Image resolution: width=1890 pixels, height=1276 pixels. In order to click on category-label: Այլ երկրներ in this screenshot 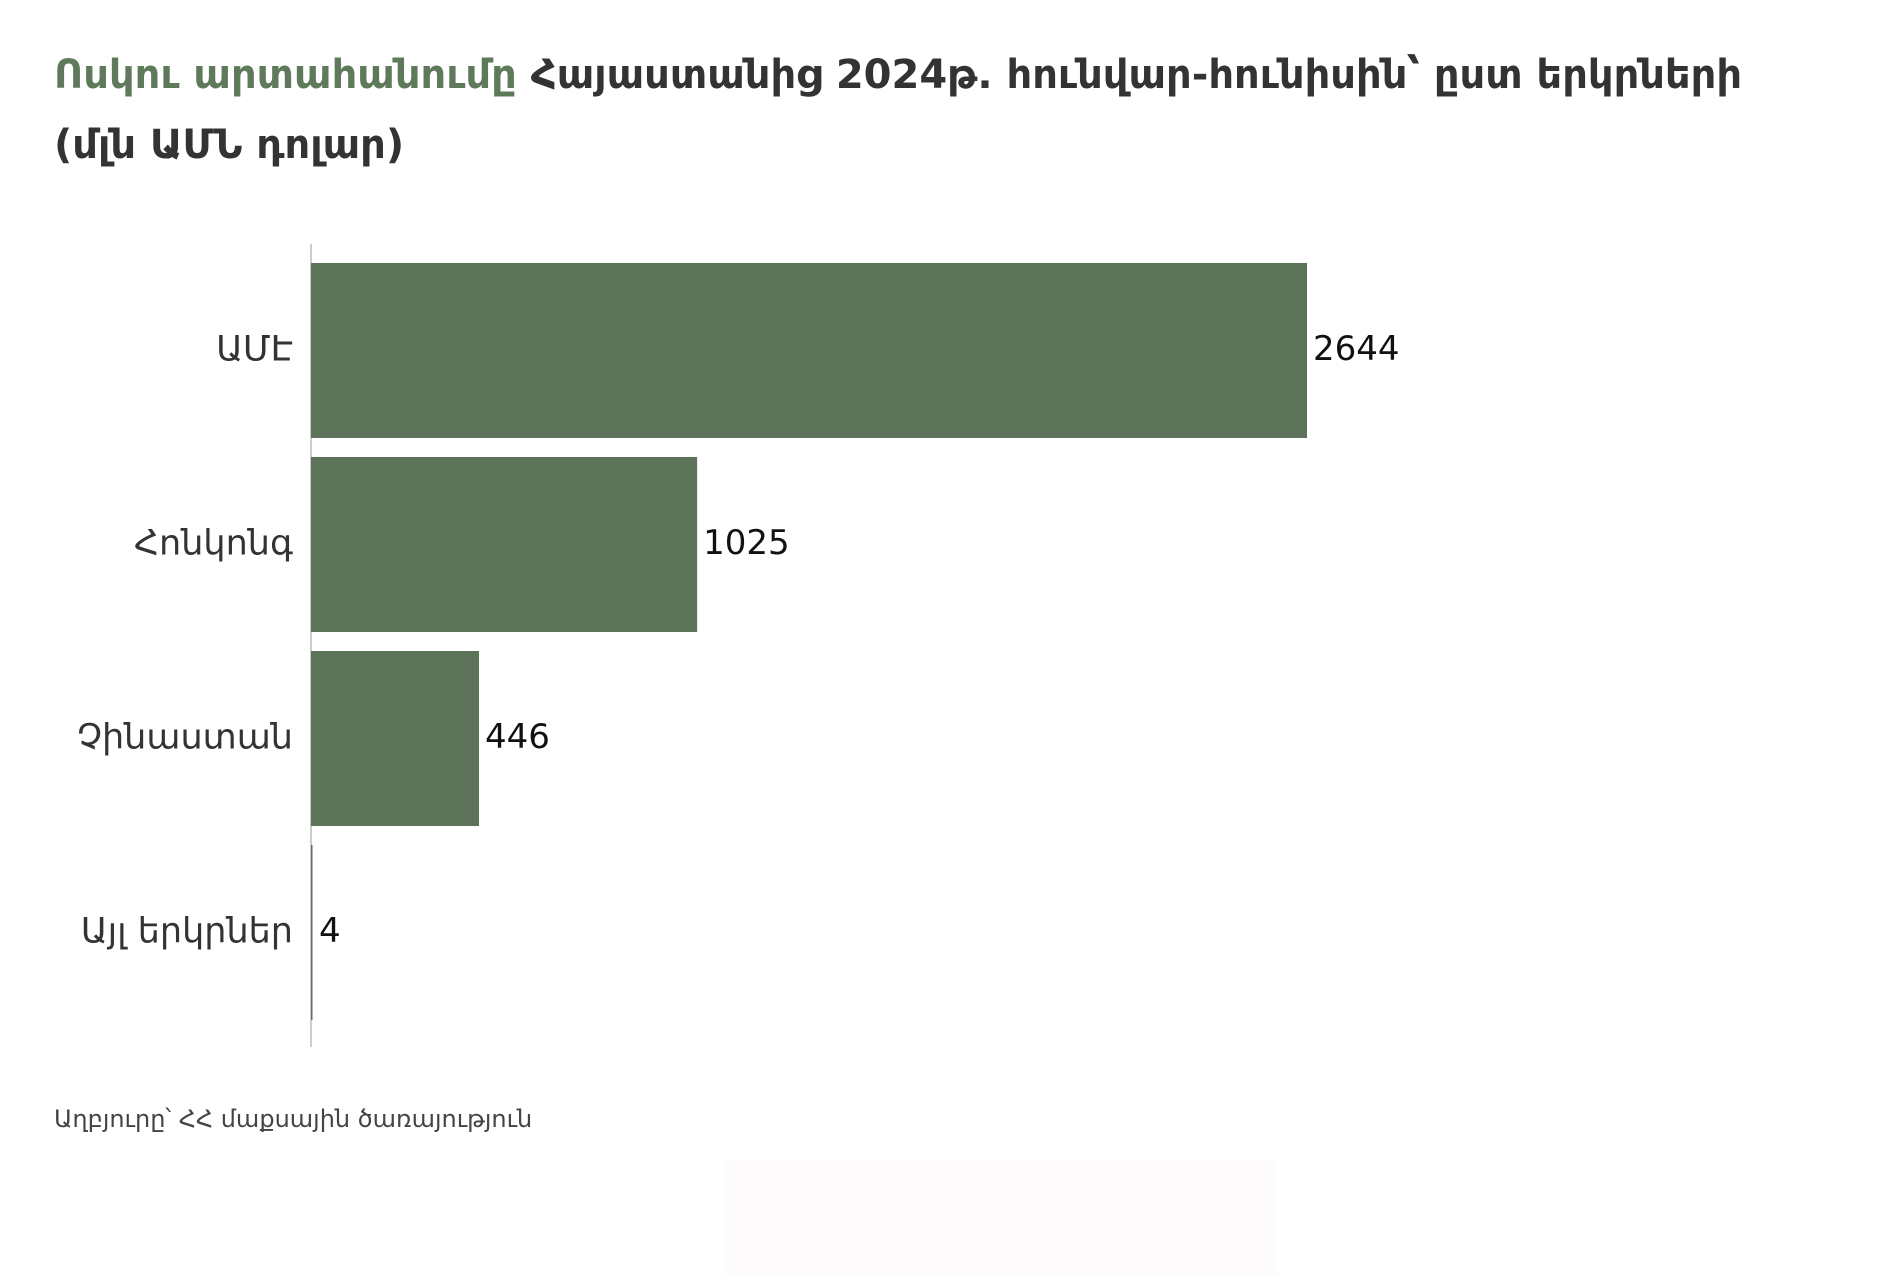, I will do `click(187, 932)`.